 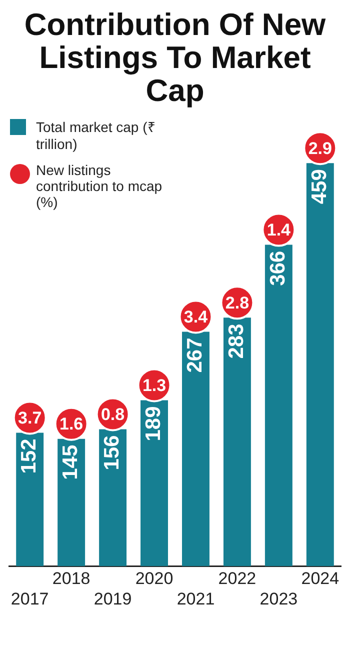 I want to click on x-tick-label: 2018, so click(x=71, y=578).